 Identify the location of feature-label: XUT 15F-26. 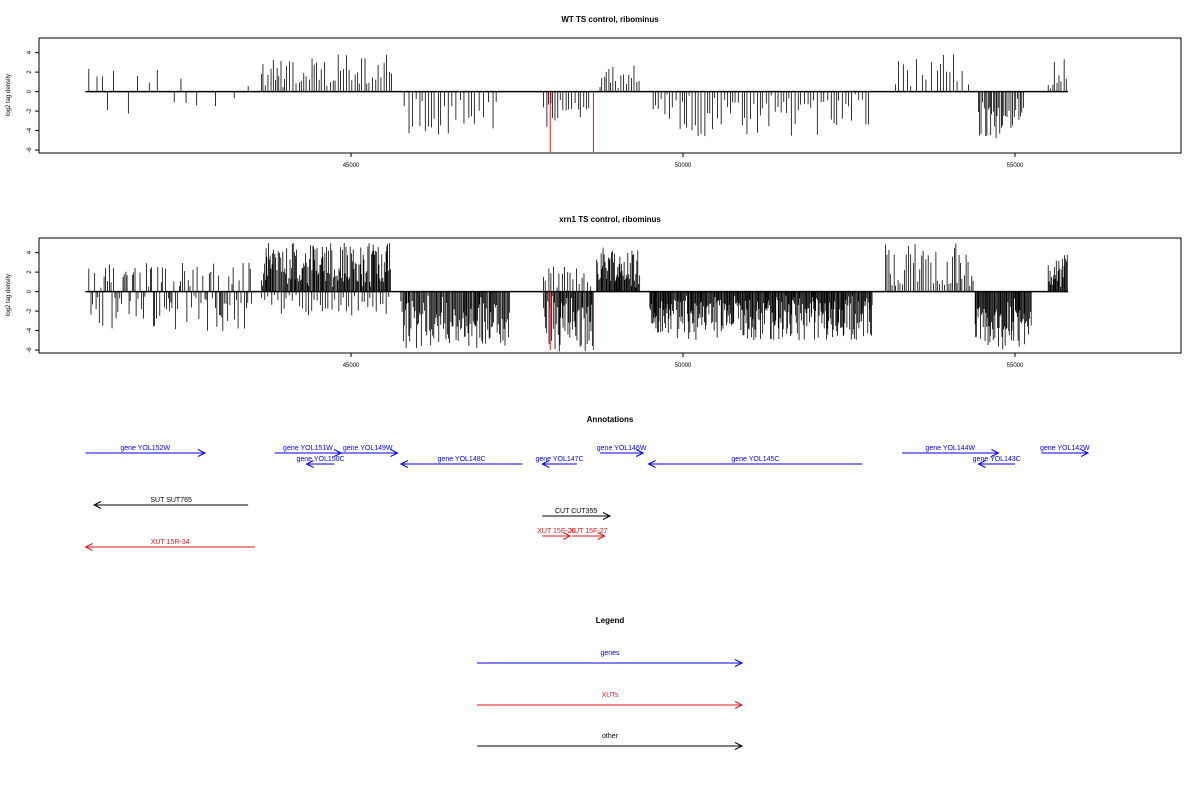
(556, 531).